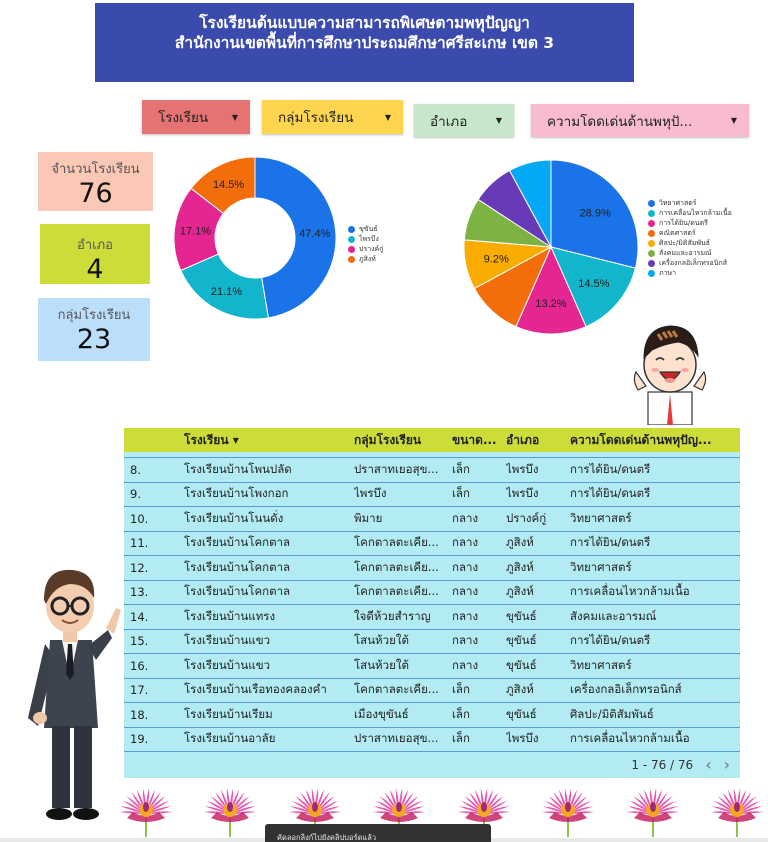 This screenshot has height=842, width=768. What do you see at coordinates (234, 517) in the screenshot?
I see `cell-school-name: โรงเรียนบ้านโนนดั่ง` at bounding box center [234, 517].